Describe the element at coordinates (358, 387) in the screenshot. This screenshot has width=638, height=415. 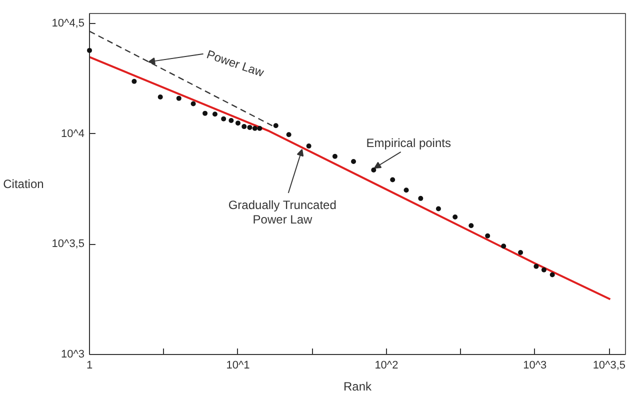
I see `x-axis-title: Rank` at that location.